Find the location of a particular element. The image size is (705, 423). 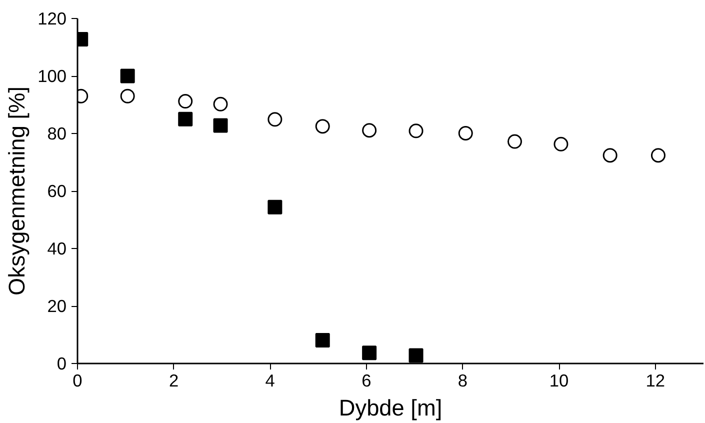

y-tick-label: 20 is located at coordinates (57, 306).